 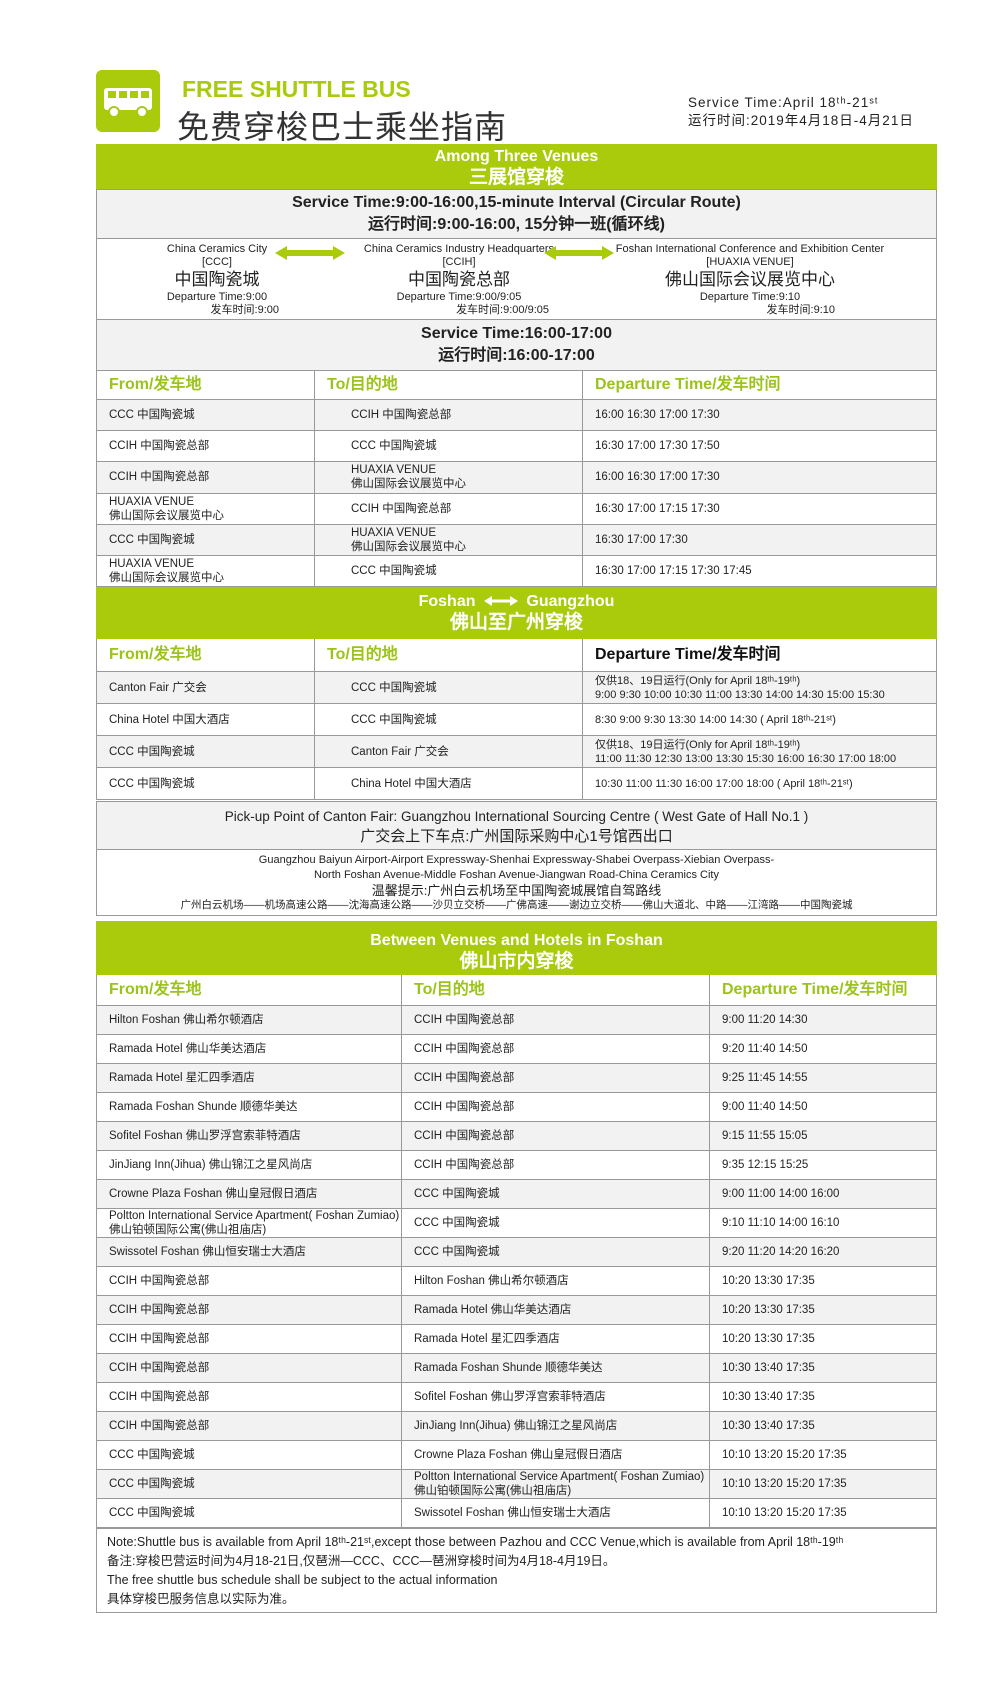 What do you see at coordinates (449, 477) in the screenshot?
I see `to-cell: HUAXIA VENUE 佛山国际会议展览中心` at bounding box center [449, 477].